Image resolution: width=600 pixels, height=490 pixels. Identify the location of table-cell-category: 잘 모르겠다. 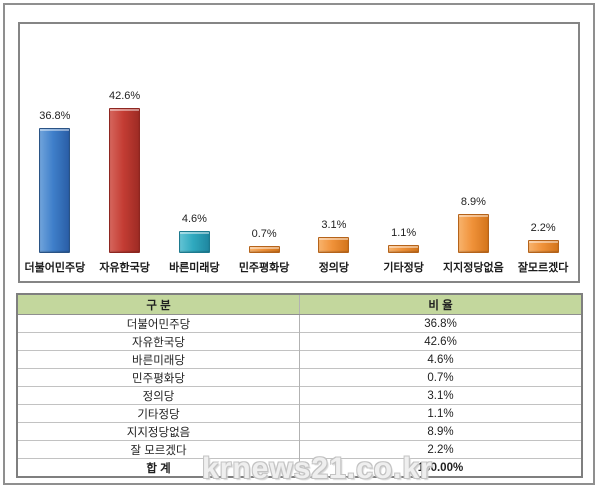
(158, 449).